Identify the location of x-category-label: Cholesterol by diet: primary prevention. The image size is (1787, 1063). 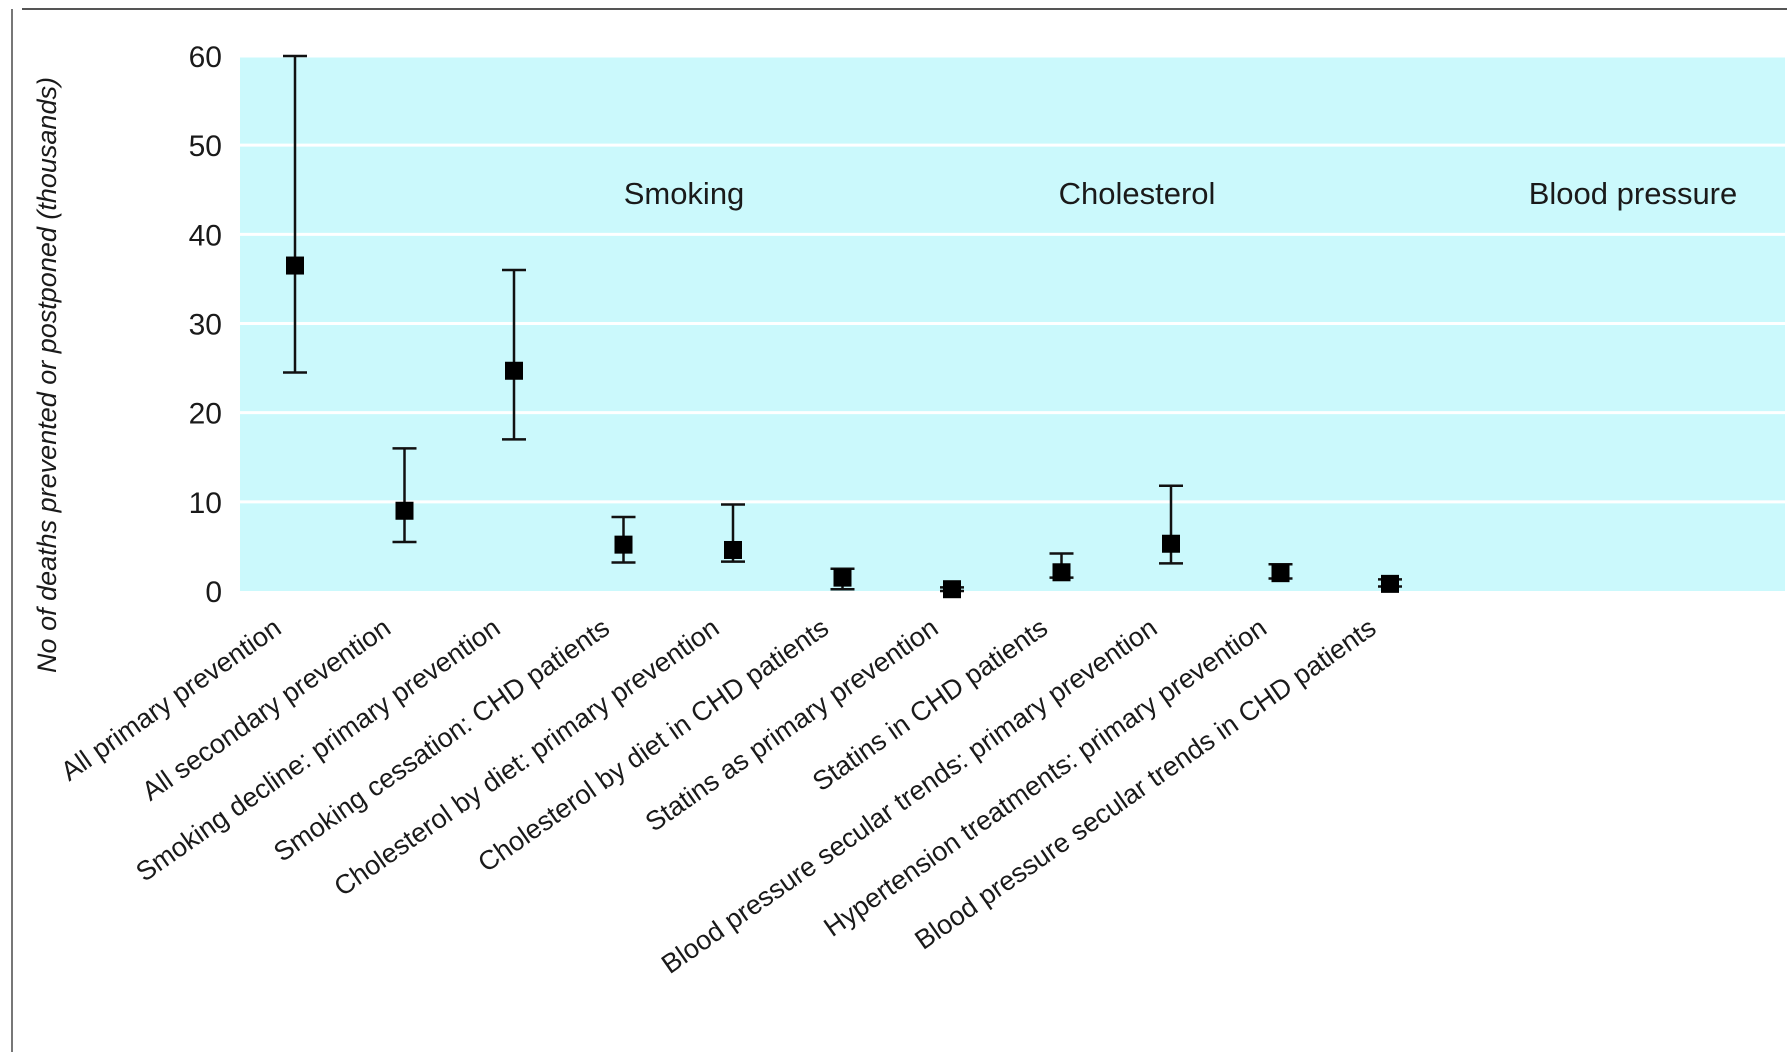
(527, 757).